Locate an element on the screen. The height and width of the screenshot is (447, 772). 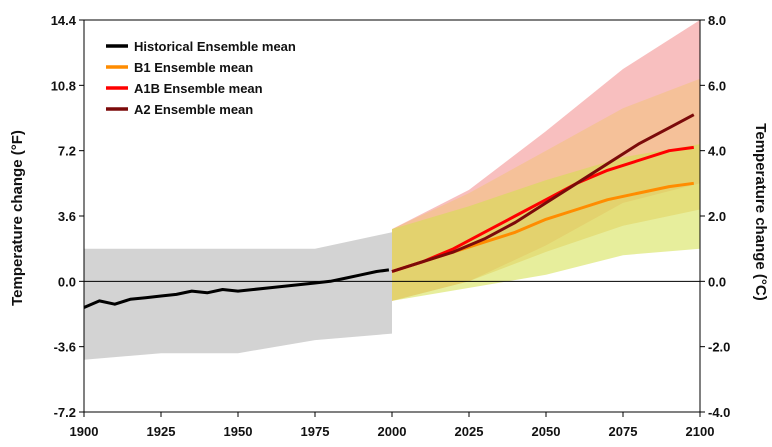
y-left-tick-label: 0.0 is located at coordinates (67, 281).